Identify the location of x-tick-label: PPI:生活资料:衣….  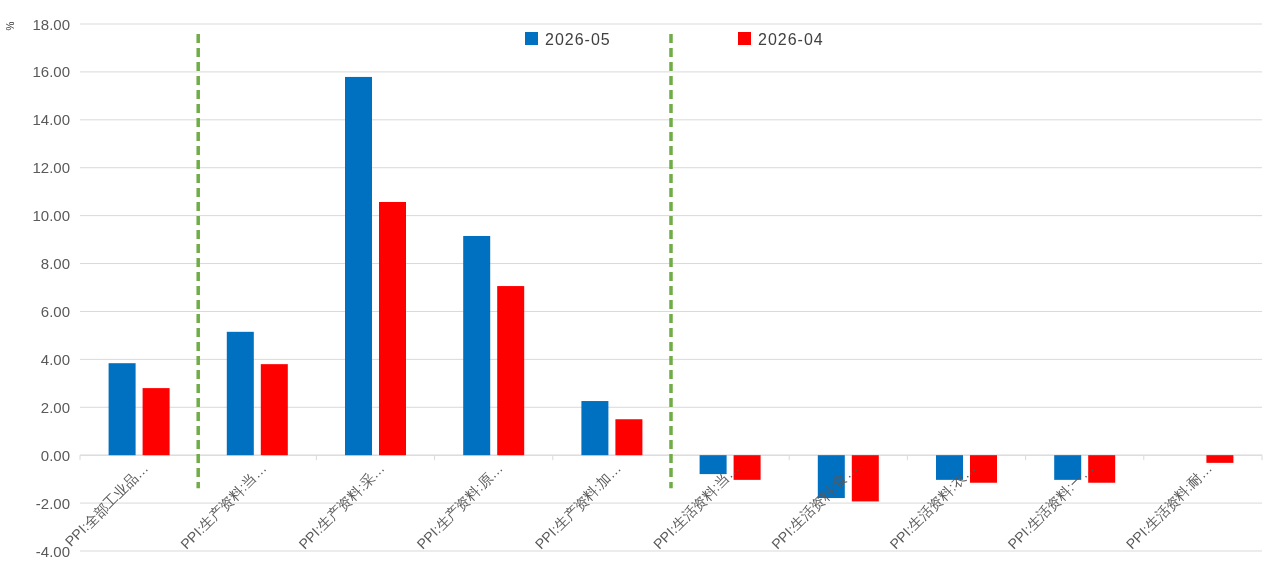
(932, 506).